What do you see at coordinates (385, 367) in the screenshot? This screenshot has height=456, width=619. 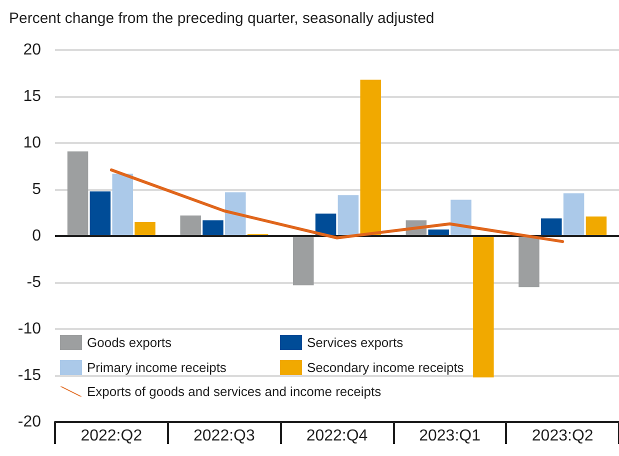 I see `legend-label: Secondary income receipts` at bounding box center [385, 367].